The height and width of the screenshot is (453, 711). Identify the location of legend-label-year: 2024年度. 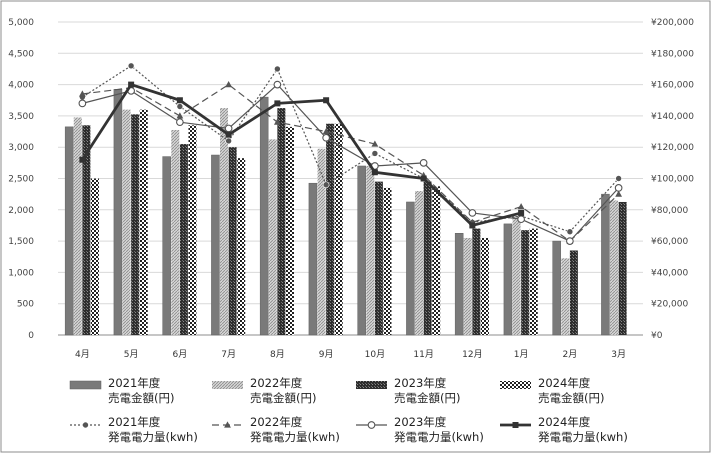
(564, 422).